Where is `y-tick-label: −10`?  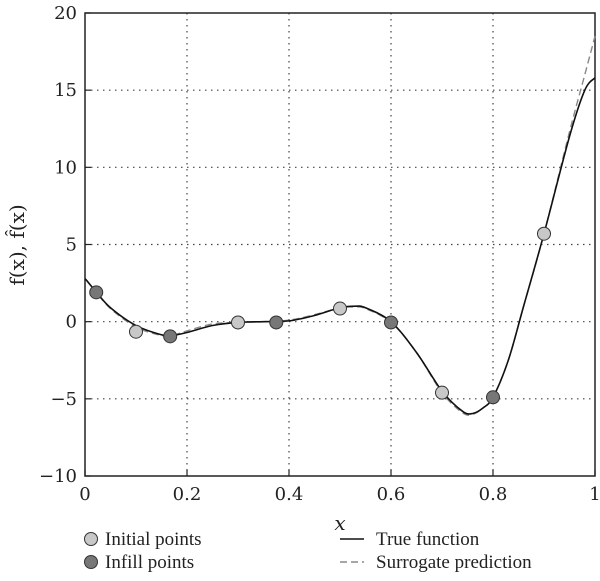 y-tick-label: −10 is located at coordinates (58, 476).